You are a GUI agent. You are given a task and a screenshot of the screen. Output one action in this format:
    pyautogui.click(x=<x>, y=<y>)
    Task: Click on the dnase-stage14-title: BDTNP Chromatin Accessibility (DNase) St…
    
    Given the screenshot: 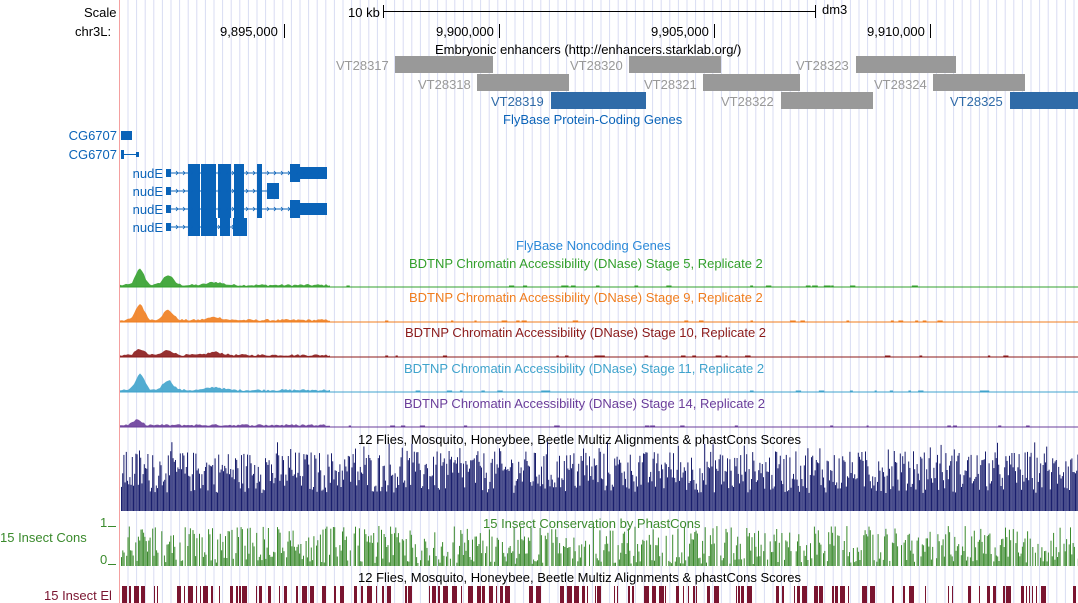 What is the action you would take?
    pyautogui.click(x=585, y=403)
    